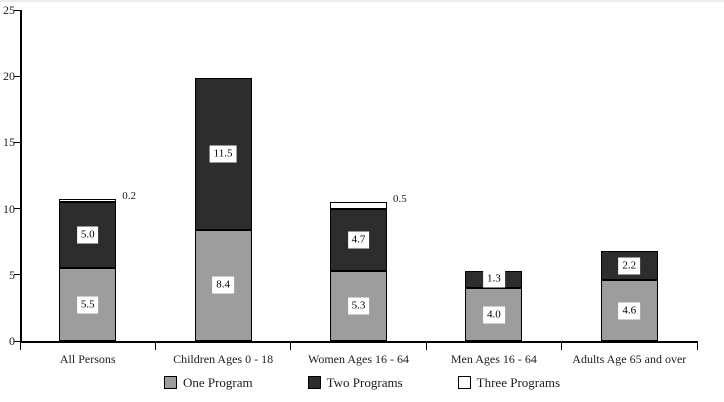 The height and width of the screenshot is (402, 724). What do you see at coordinates (87, 305) in the screenshot?
I see `bar-value-label: 5.5` at bounding box center [87, 305].